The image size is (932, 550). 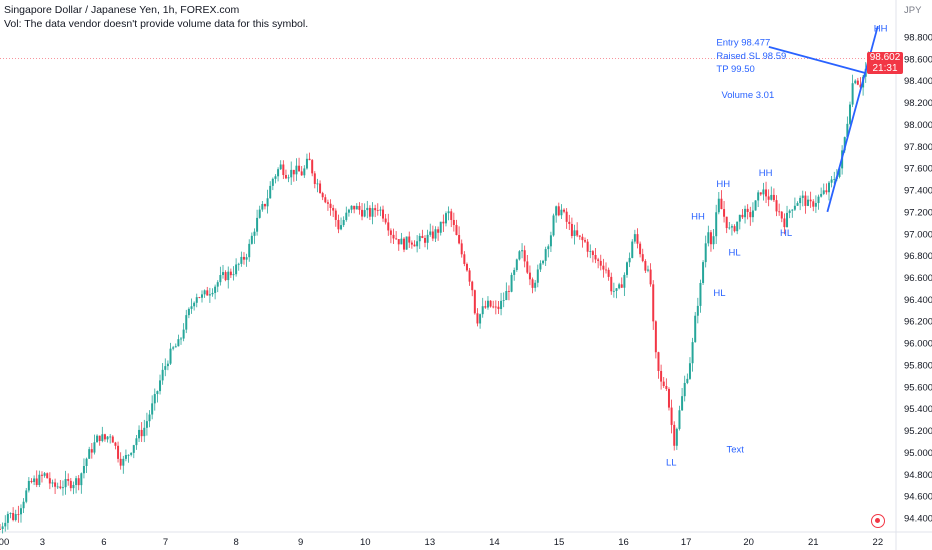 I want to click on y-tick-label: 94.800, so click(x=918, y=475).